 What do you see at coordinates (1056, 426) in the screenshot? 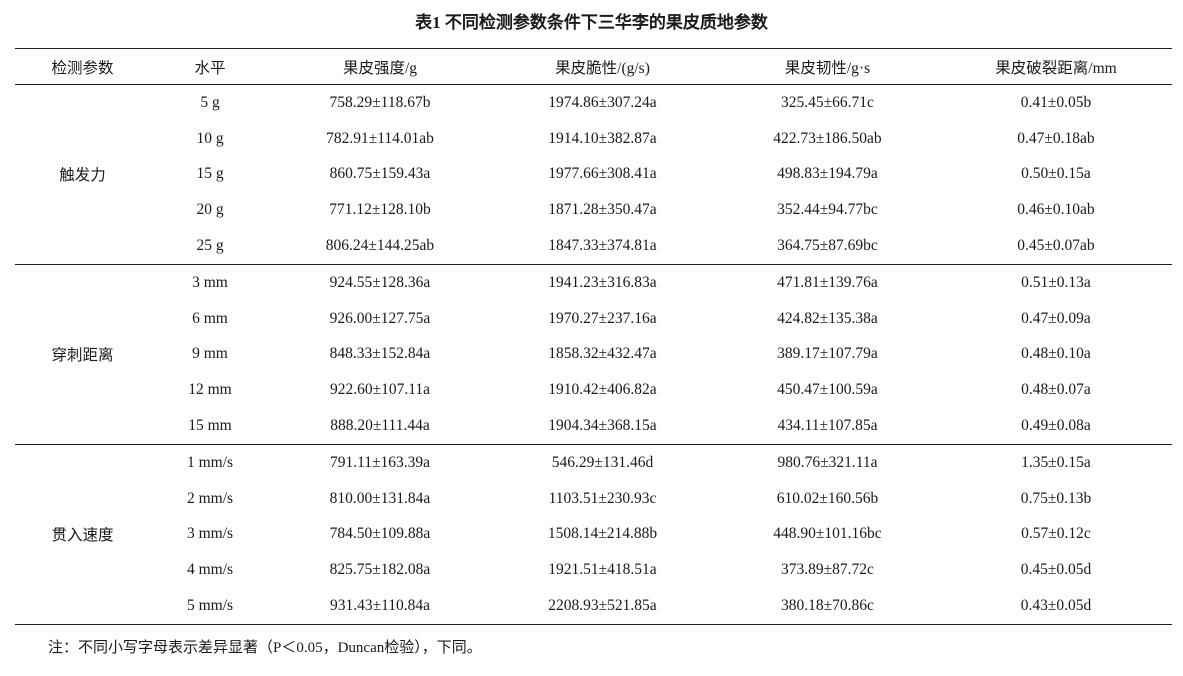
I see `value-cell: 0.49±0.08a` at bounding box center [1056, 426].